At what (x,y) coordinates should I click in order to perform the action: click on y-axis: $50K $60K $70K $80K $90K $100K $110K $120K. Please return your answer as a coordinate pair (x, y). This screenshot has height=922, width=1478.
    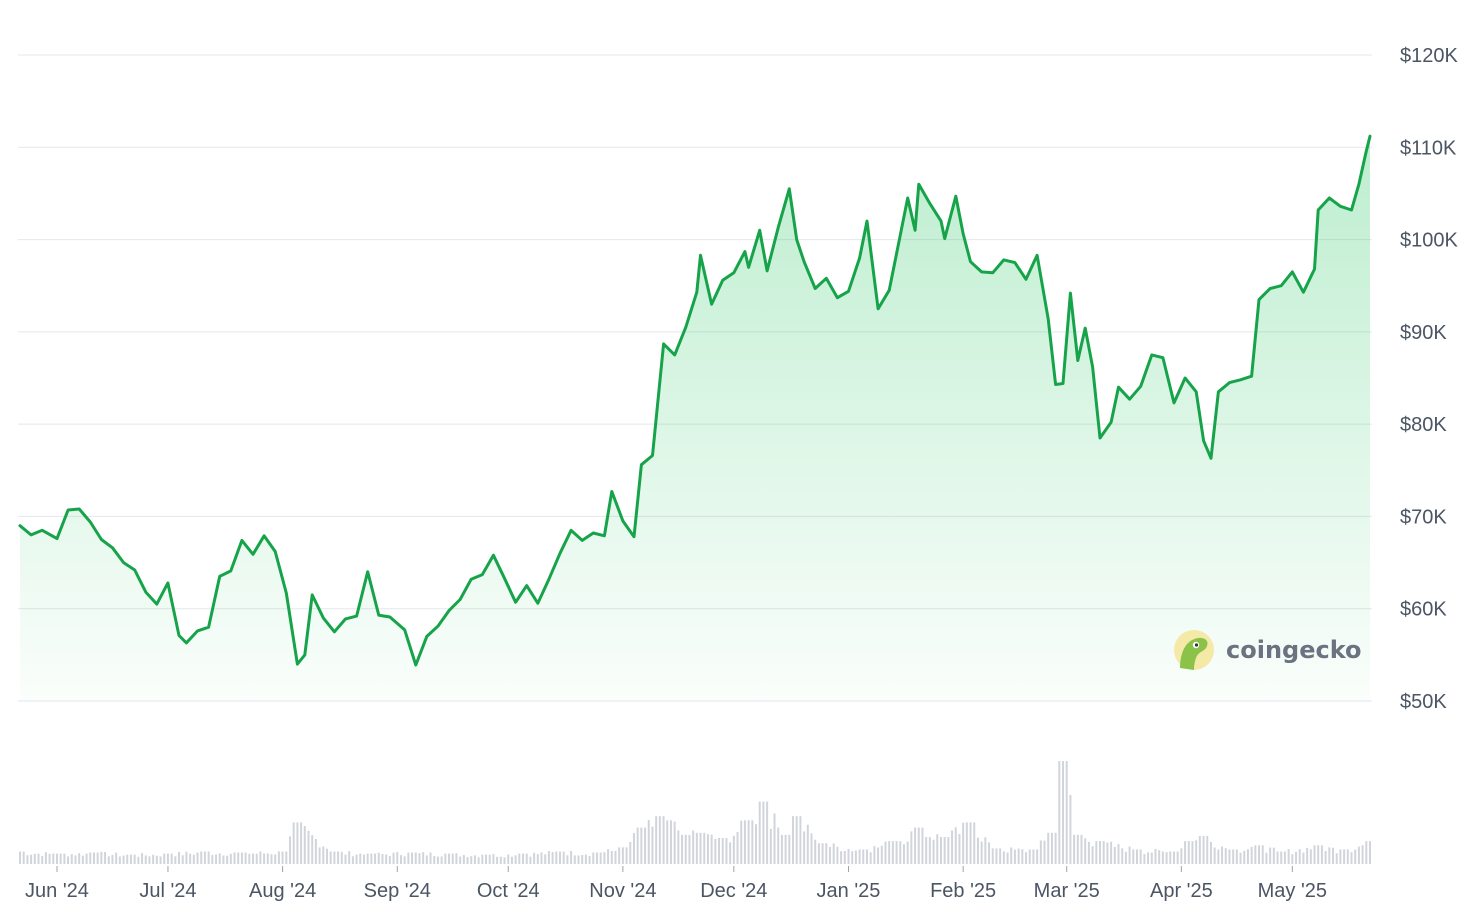
    Looking at the image, I should click on (1429, 379).